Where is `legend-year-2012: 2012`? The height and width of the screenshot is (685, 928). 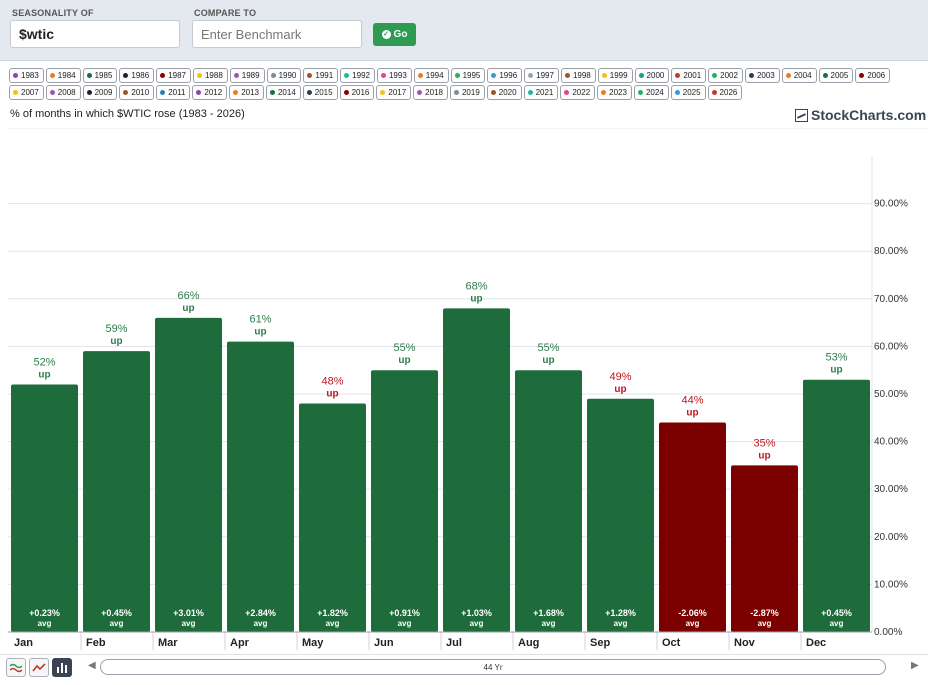
legend-year-2012: 2012 is located at coordinates (210, 92).